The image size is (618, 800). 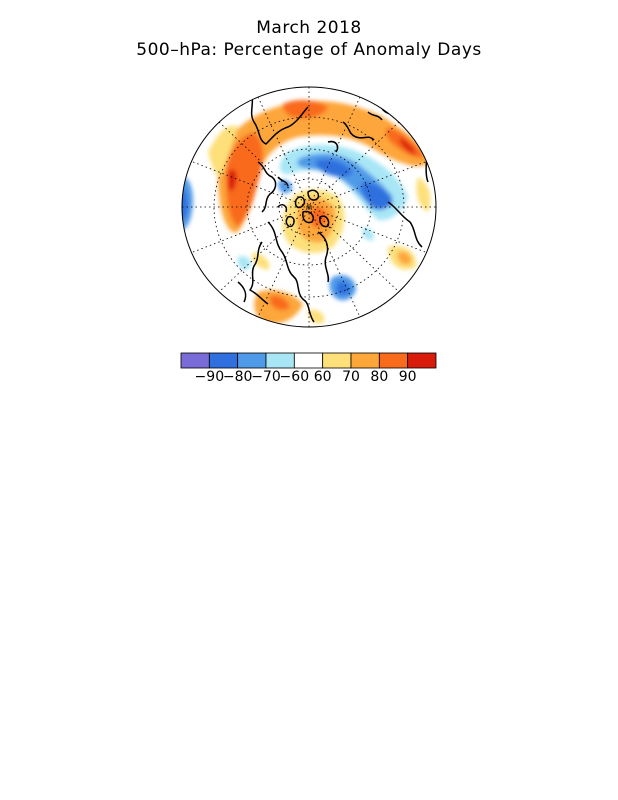 What do you see at coordinates (379, 377) in the screenshot?
I see `colorbar-tick-label: 80` at bounding box center [379, 377].